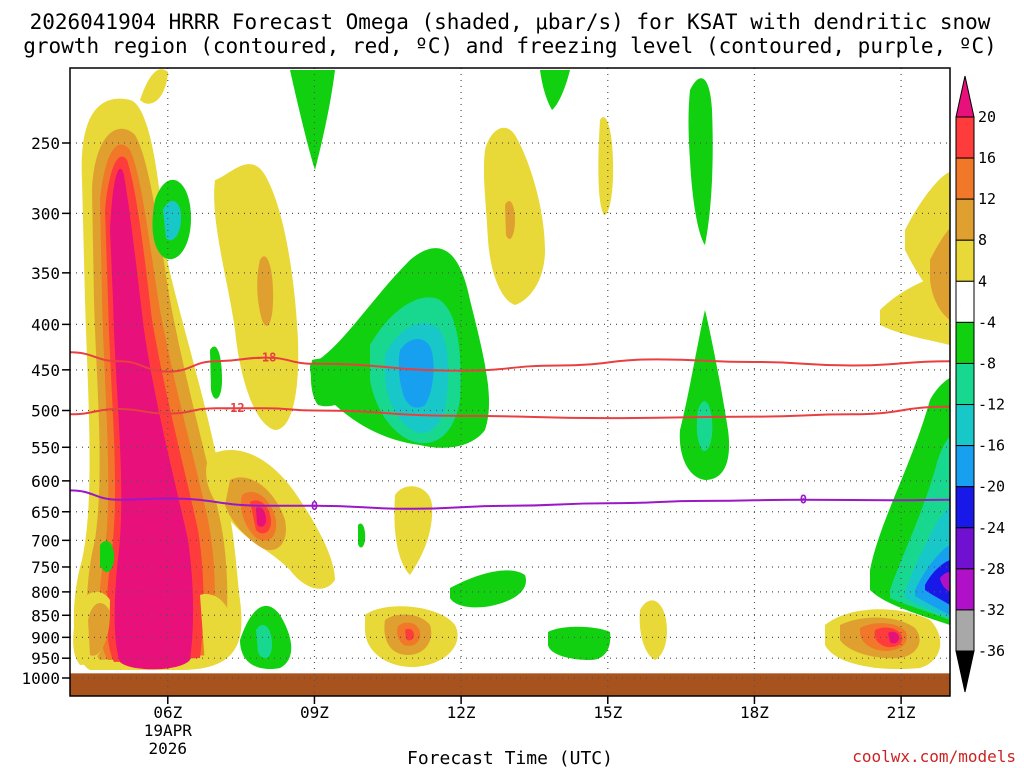 The width and height of the screenshot is (1024, 768). What do you see at coordinates (991, 528) in the screenshot?
I see `colorbar-label: -24` at bounding box center [991, 528].